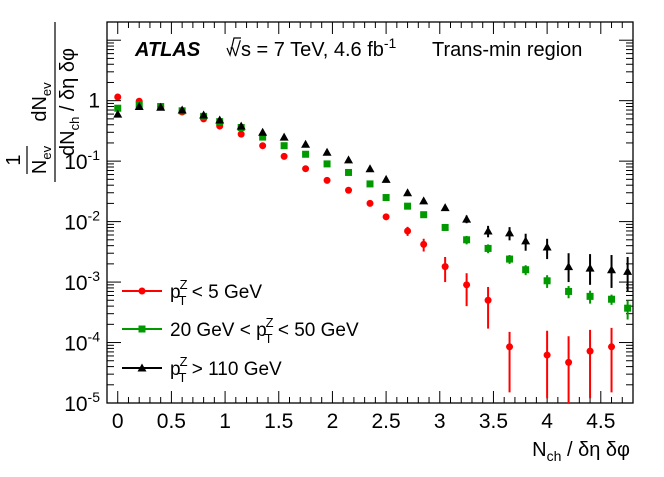 This screenshot has width=664, height=477. What do you see at coordinates (41, 159) in the screenshot?
I see `y-prefactor-nev: Nev` at bounding box center [41, 159].